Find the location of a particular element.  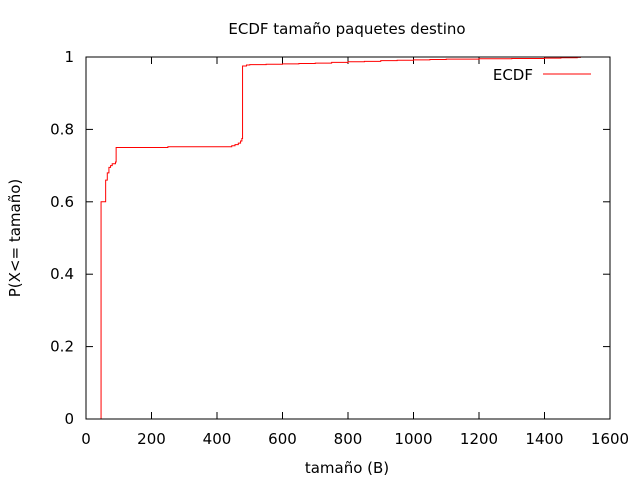

y-axis-label: P(X<= tamaño) is located at coordinates (15, 238).